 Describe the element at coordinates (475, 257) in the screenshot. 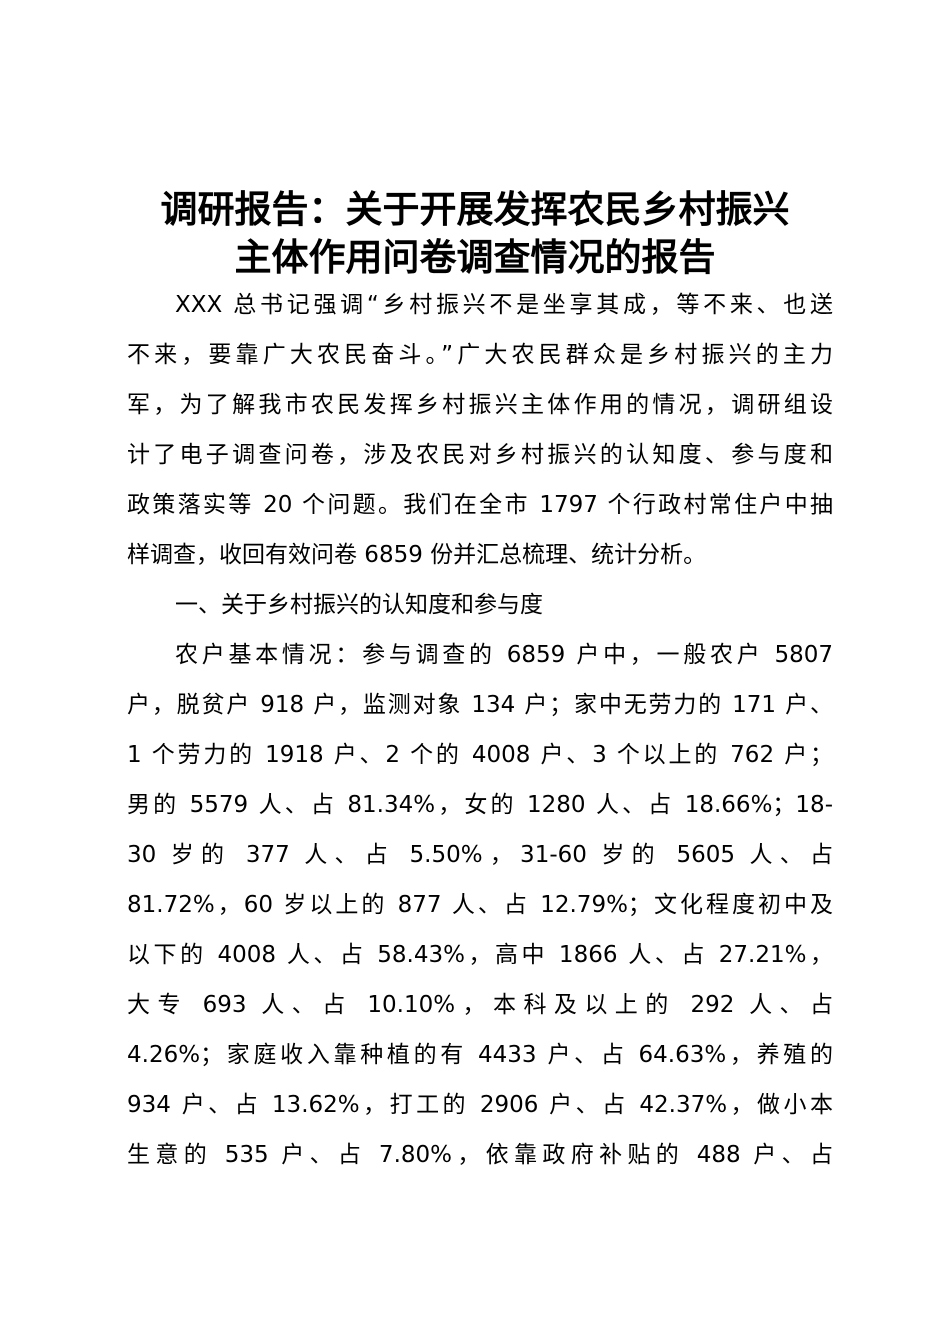

I see `title-line-2: 主体作用问卷调查情况的报告` at that location.